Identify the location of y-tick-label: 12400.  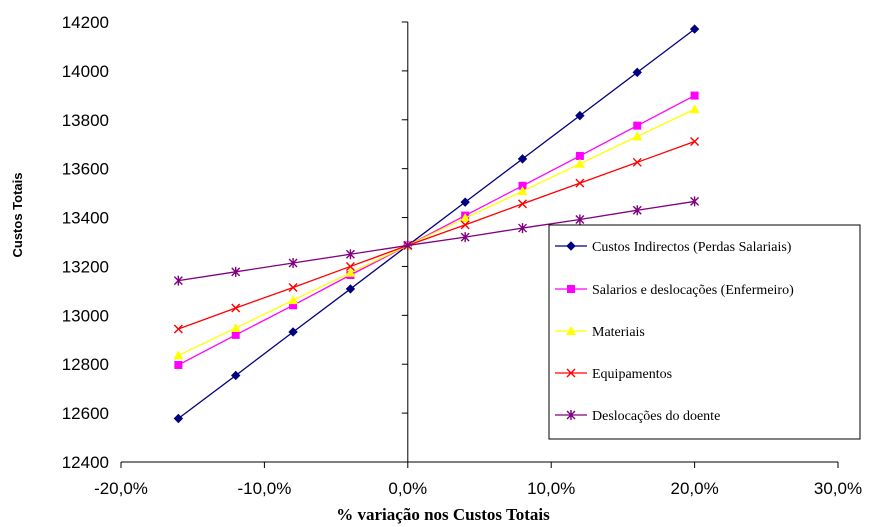
(85, 462).